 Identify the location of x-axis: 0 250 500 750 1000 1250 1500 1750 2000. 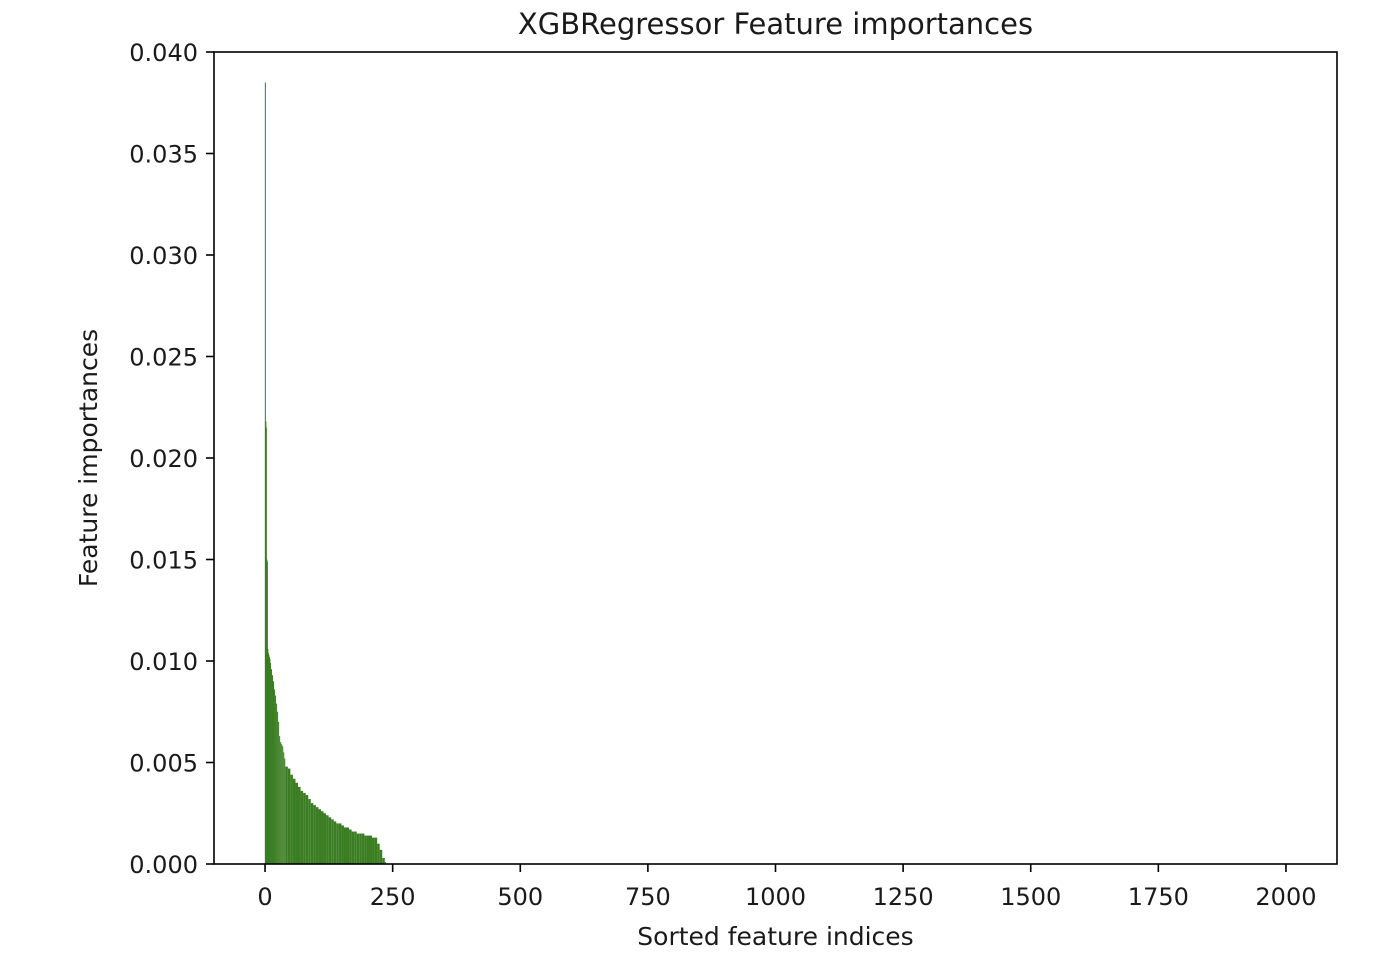
(786, 887).